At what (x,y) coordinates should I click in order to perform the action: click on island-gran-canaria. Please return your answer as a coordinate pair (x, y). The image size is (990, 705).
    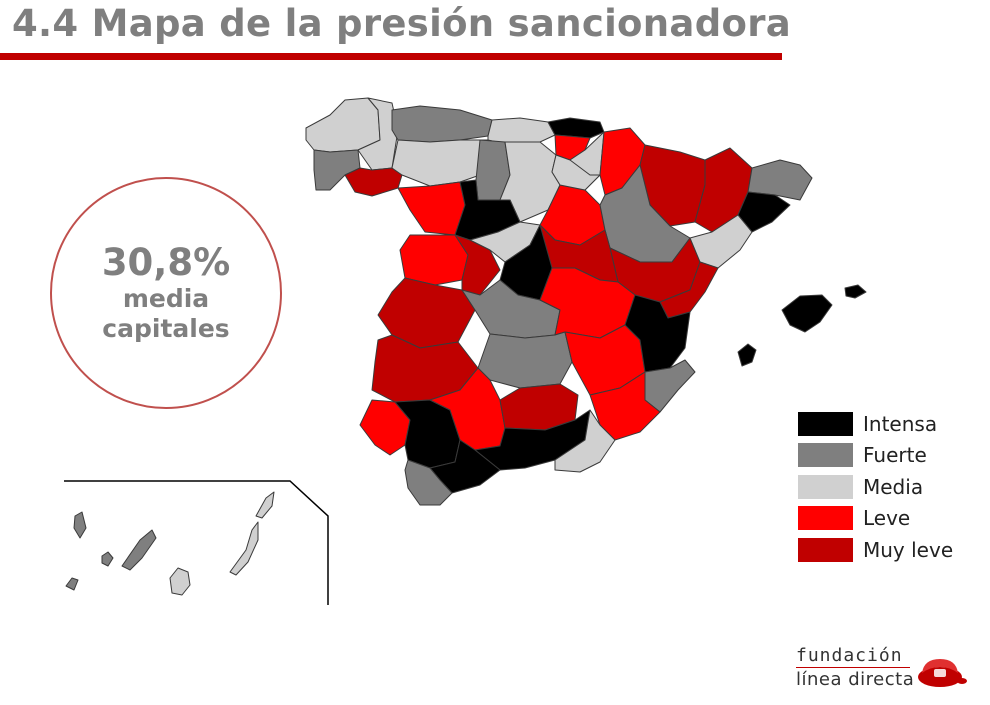
    Looking at the image, I should click on (180, 581).